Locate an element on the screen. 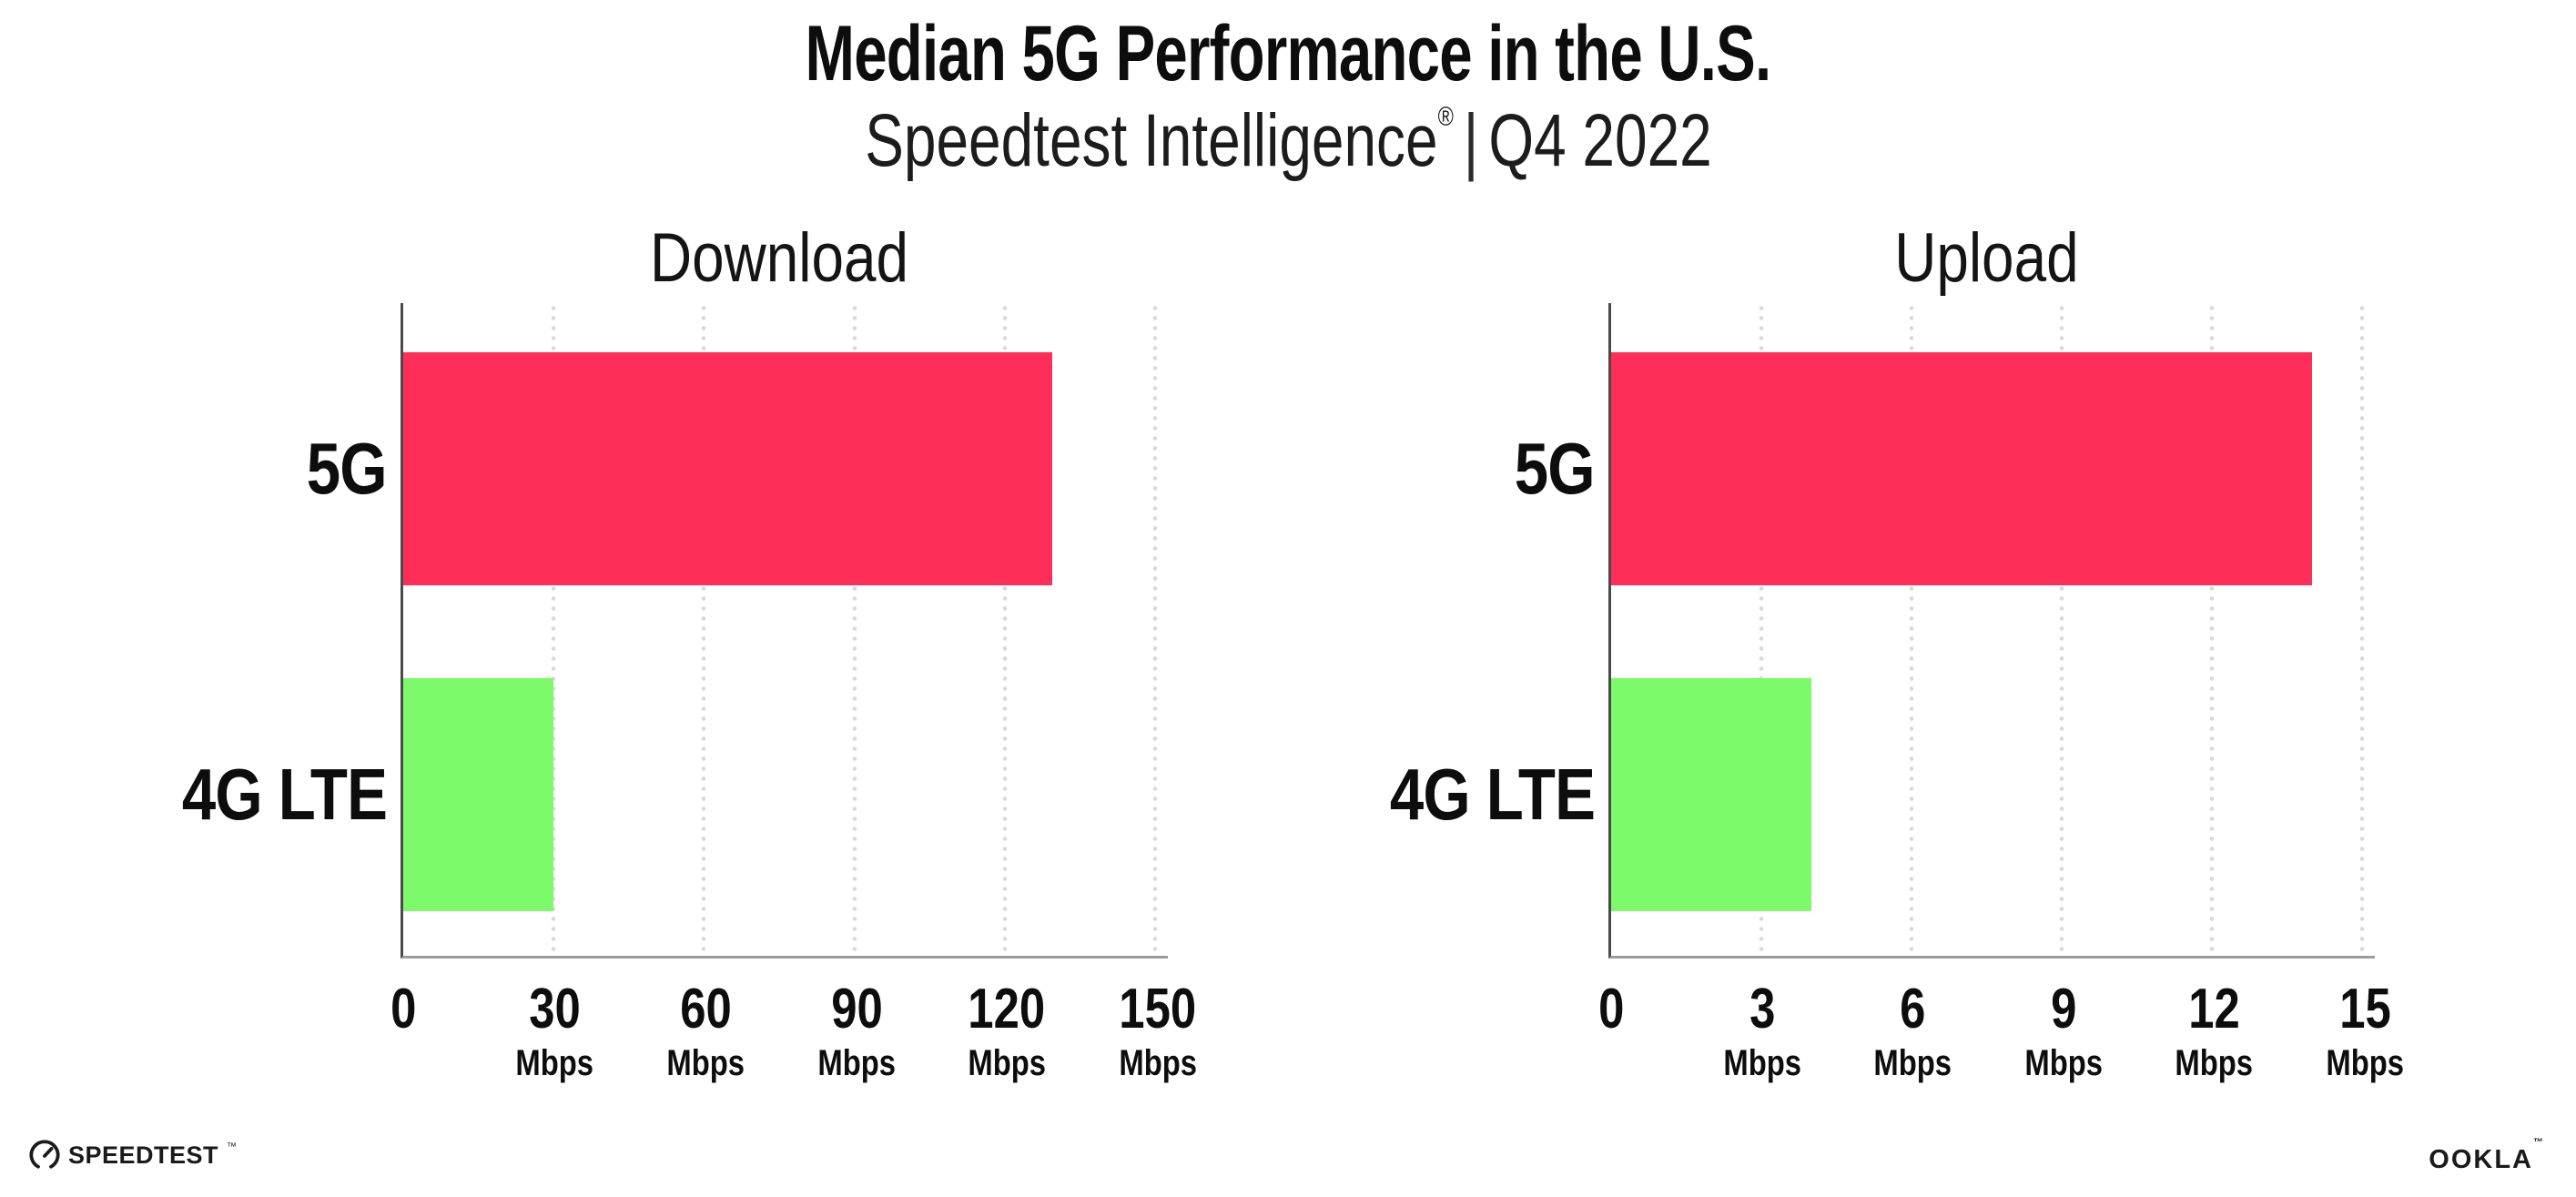 This screenshot has width=2576, height=1197. upload-tick-6: 6 Mbps is located at coordinates (1912, 1030).